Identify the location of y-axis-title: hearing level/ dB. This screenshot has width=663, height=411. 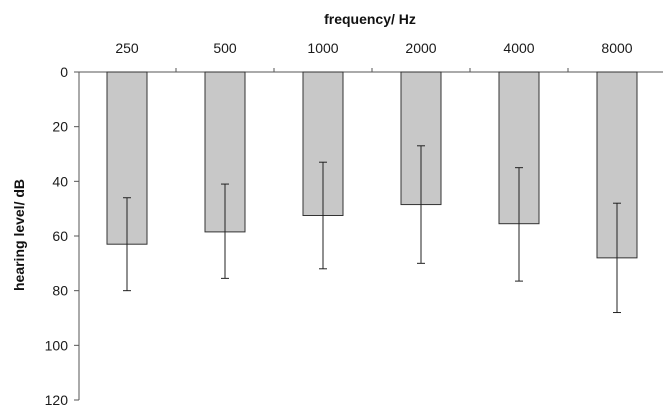
(19, 235).